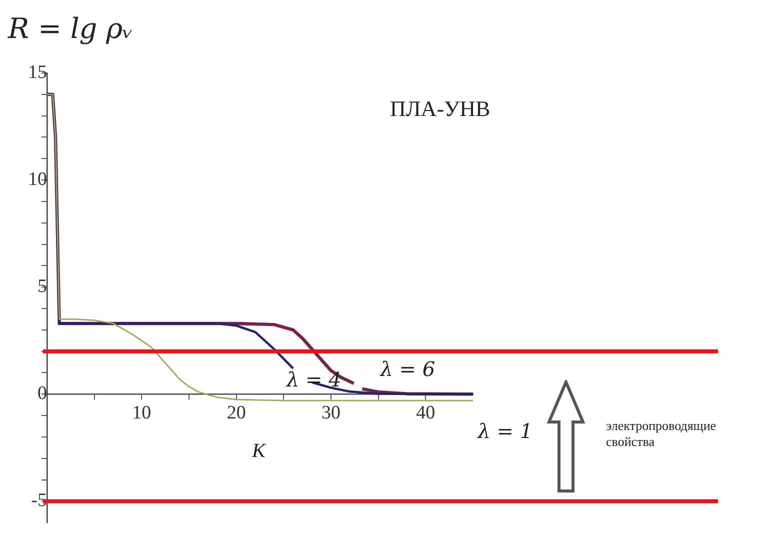  Describe the element at coordinates (37, 179) in the screenshot. I see `y-tick-label: 10` at that location.